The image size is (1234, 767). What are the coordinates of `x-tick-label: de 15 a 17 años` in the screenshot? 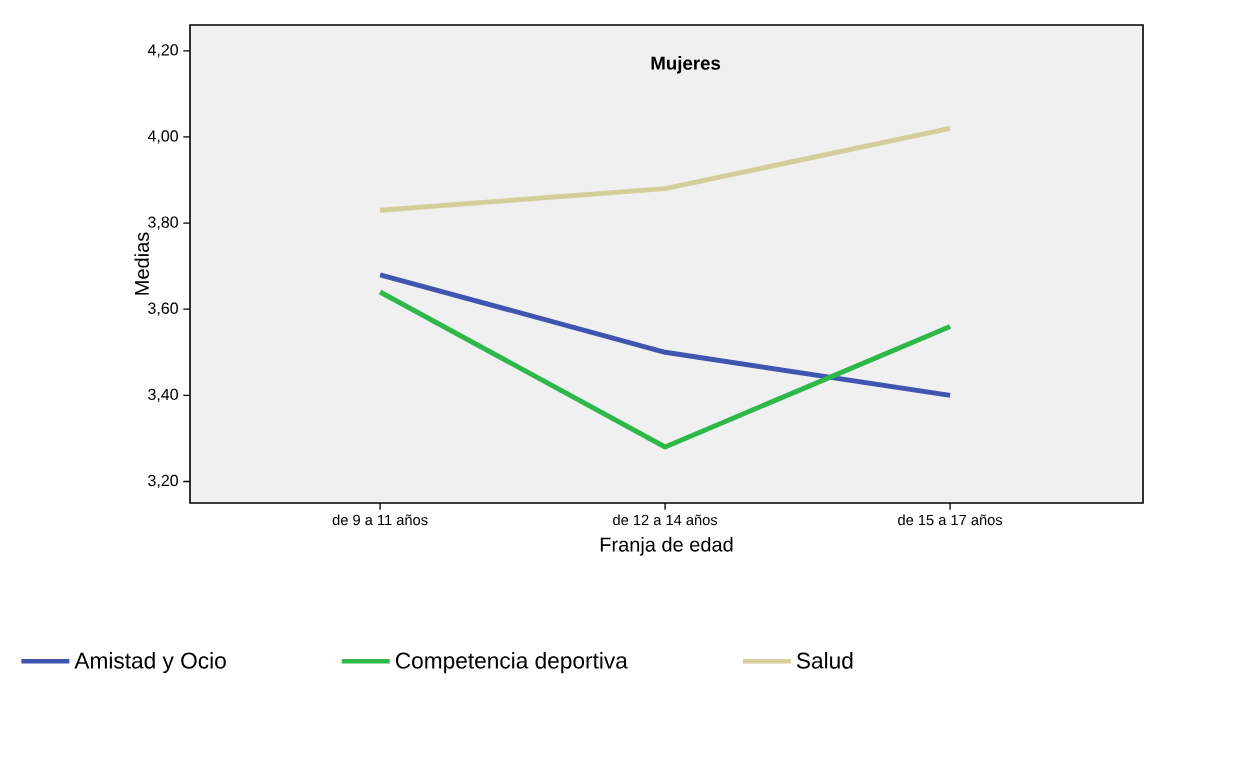 It's located at (950, 520).